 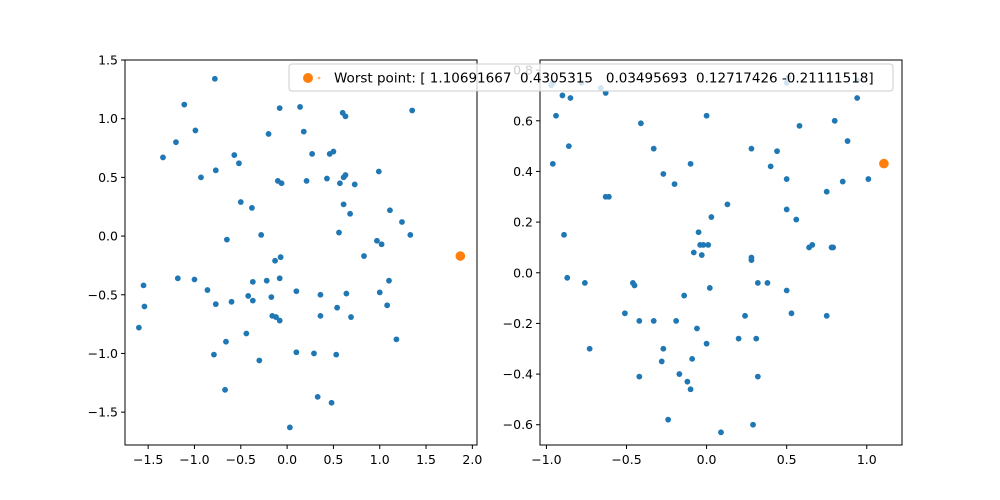 What do you see at coordinates (103, 412) in the screenshot?
I see `y-tick-label: −1.5` at bounding box center [103, 412].